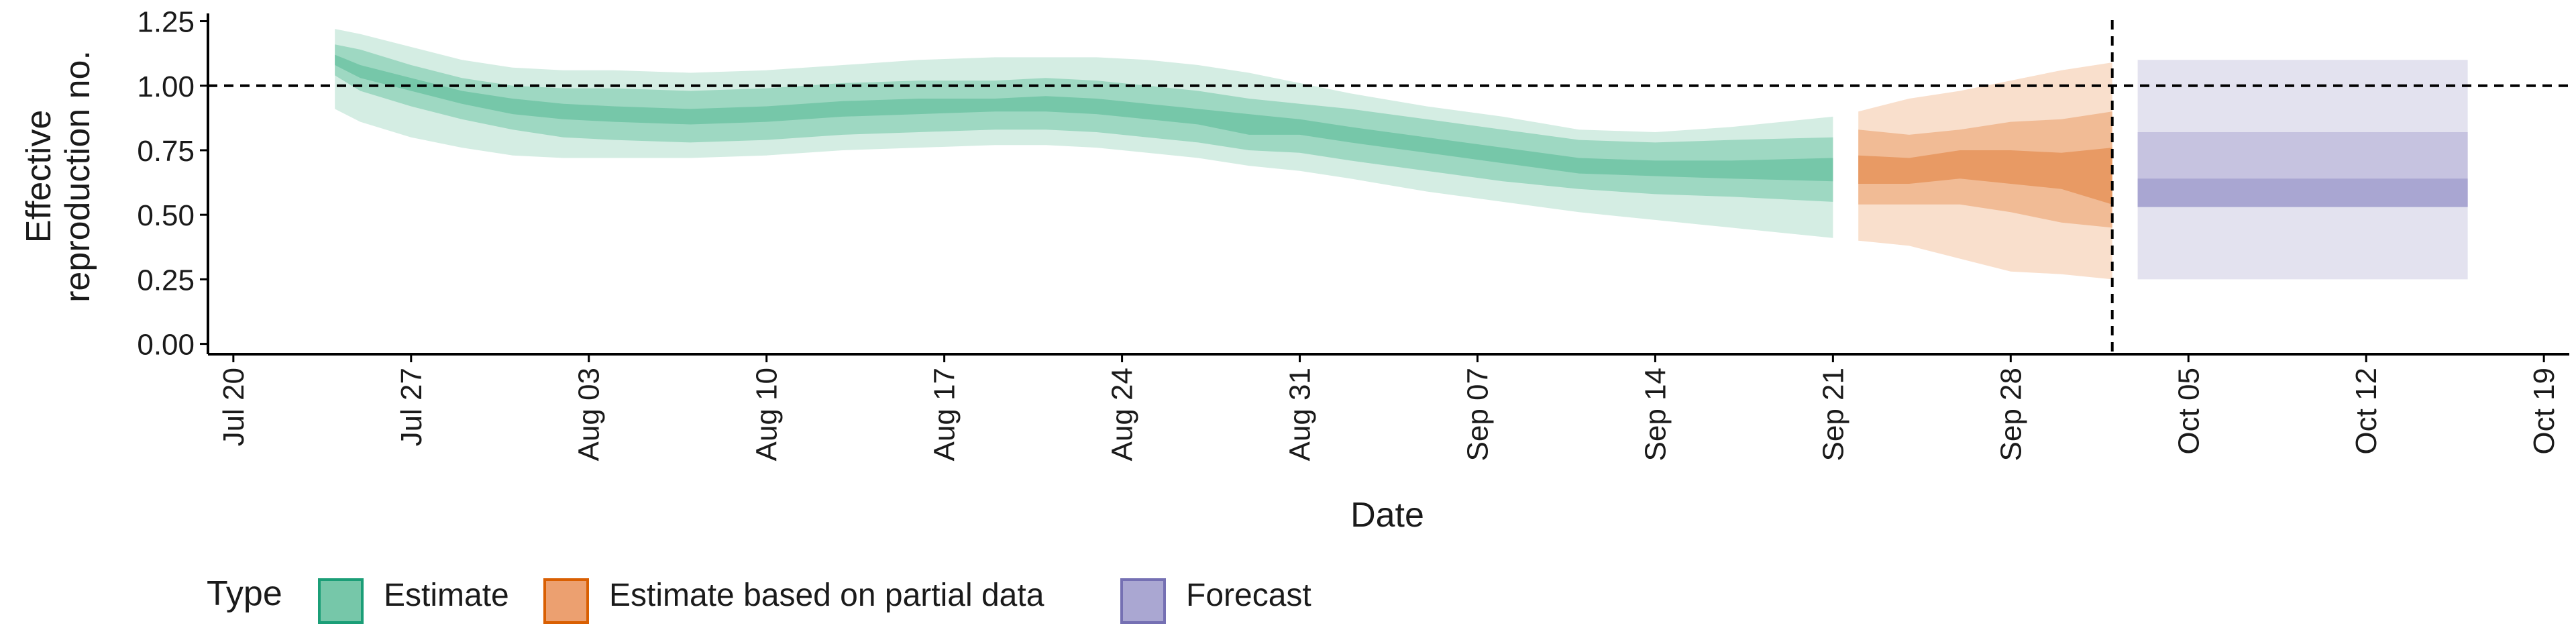 Image resolution: width=2576 pixels, height=644 pixels. Describe the element at coordinates (2366, 411) in the screenshot. I see `x-tick-label: Oct 12` at that location.